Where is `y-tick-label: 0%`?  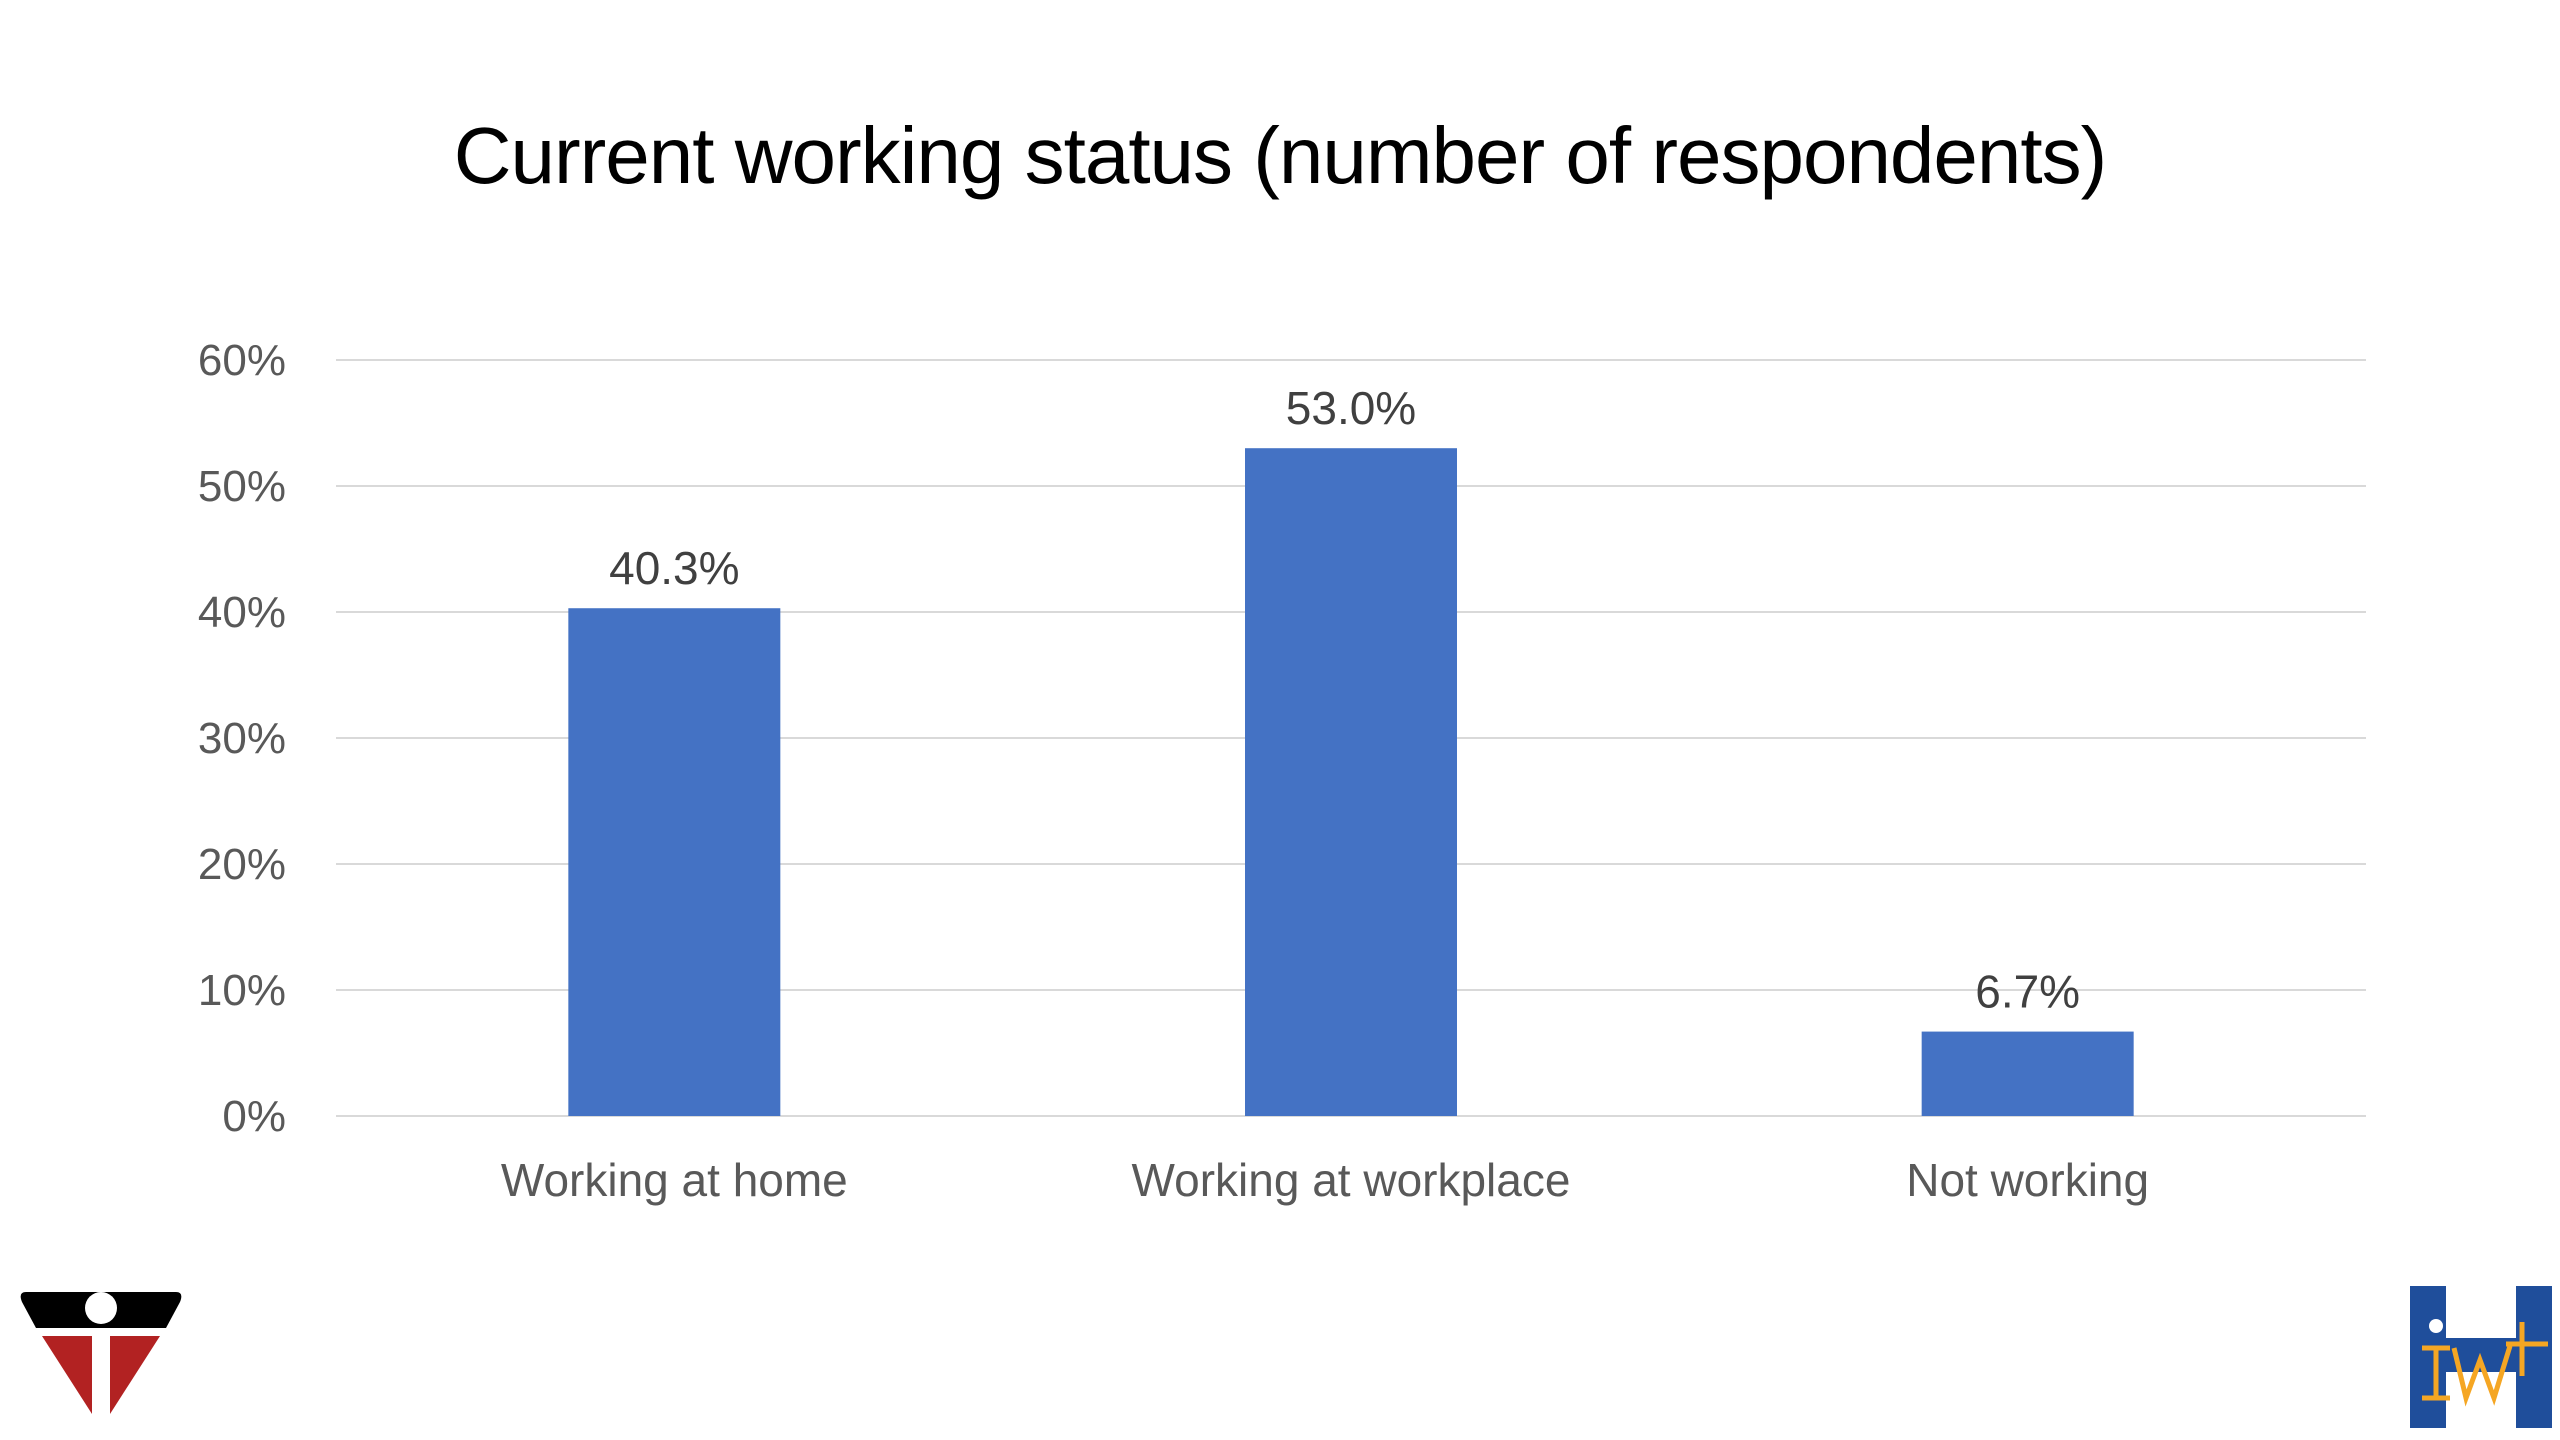
y-tick-label: 0% is located at coordinates (254, 1116).